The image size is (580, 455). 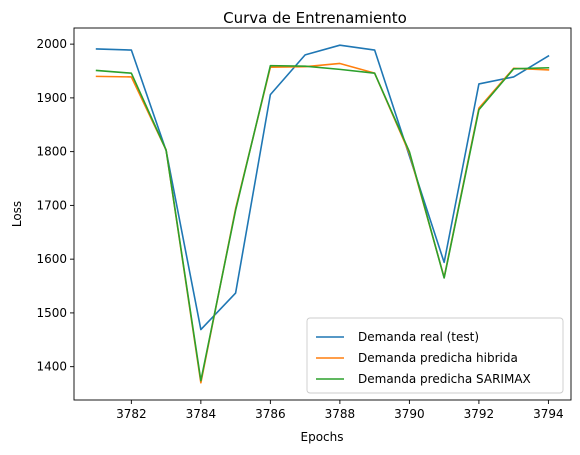 I want to click on y-axis-label: Loss, so click(x=17, y=214).